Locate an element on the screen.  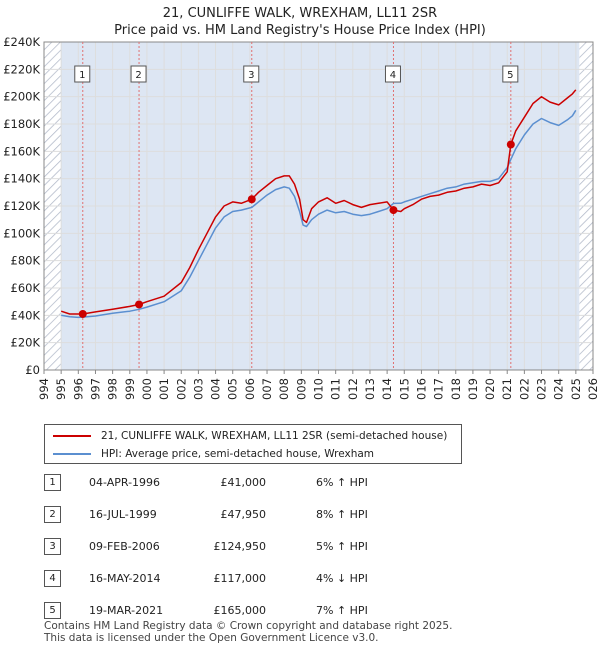
sale-hpi-diff: 8% ↑ HPI is located at coordinates (342, 514).